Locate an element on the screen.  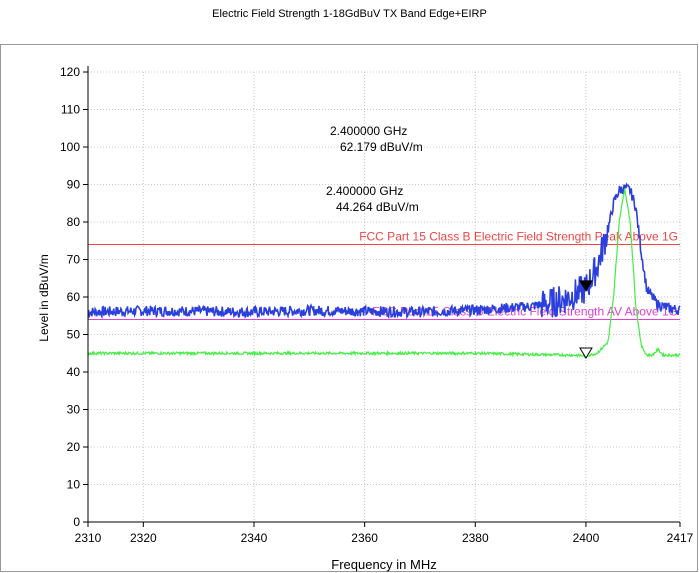
marker-level-label: 44.264 dBuV/m is located at coordinates (377, 207).